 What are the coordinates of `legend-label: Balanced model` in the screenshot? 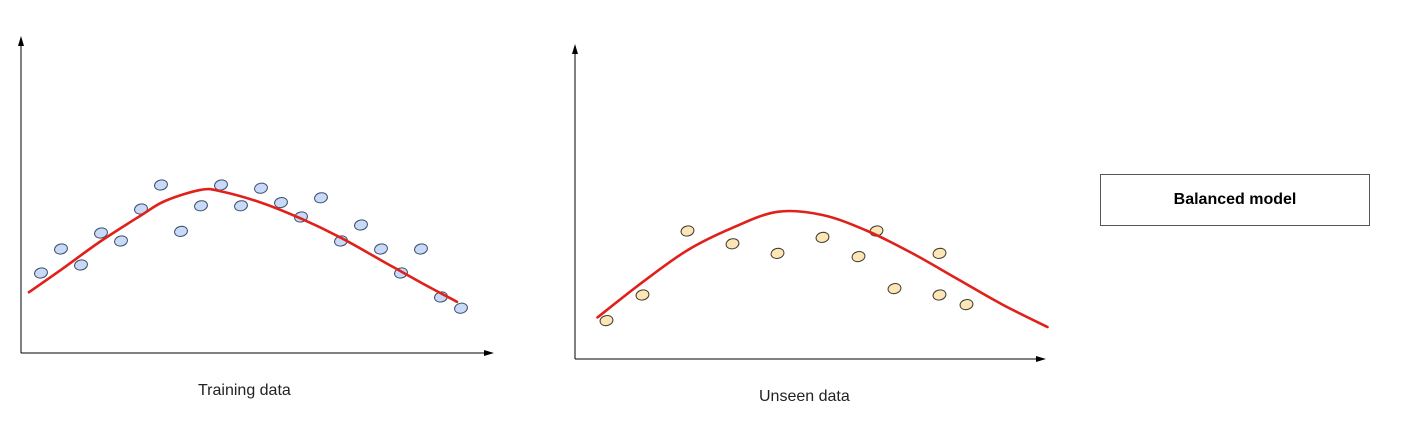 It's located at (1235, 199).